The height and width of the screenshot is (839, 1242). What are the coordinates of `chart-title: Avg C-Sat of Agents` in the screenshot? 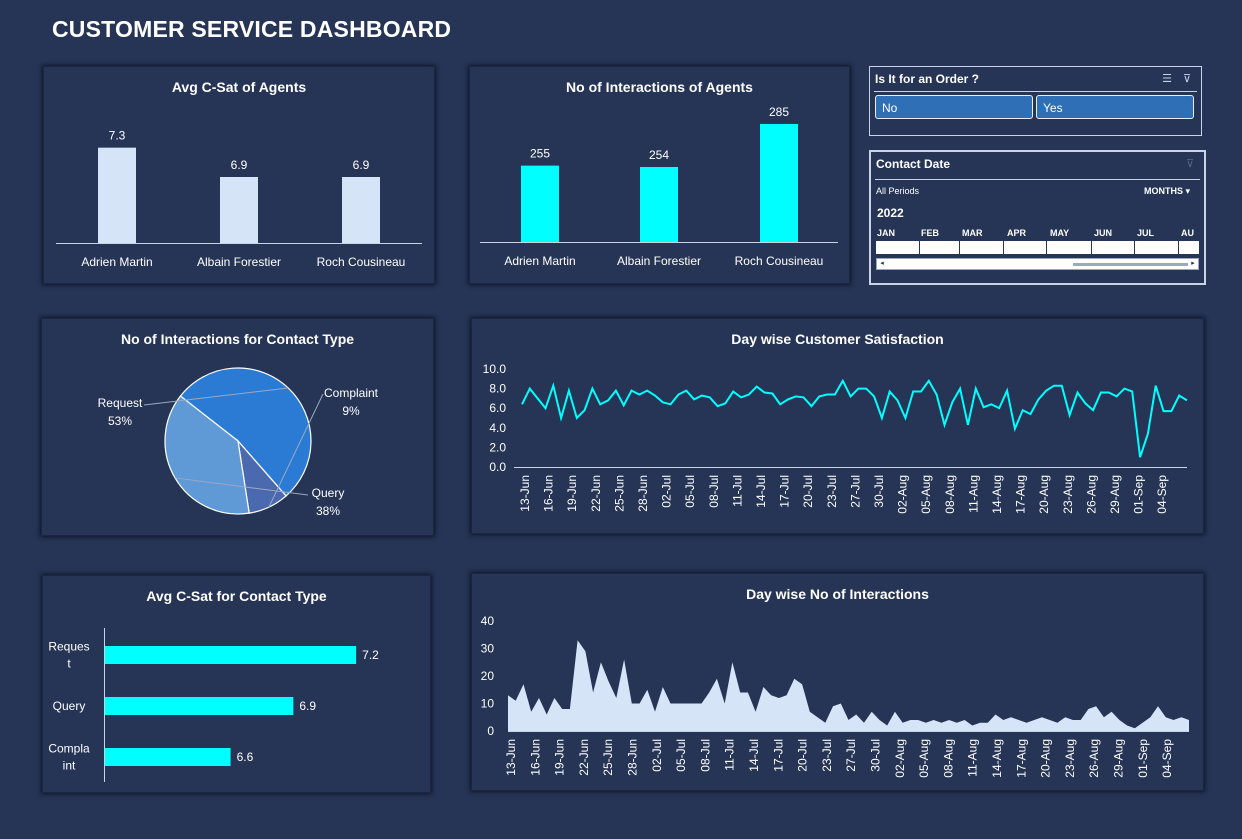 It's located at (239, 87).